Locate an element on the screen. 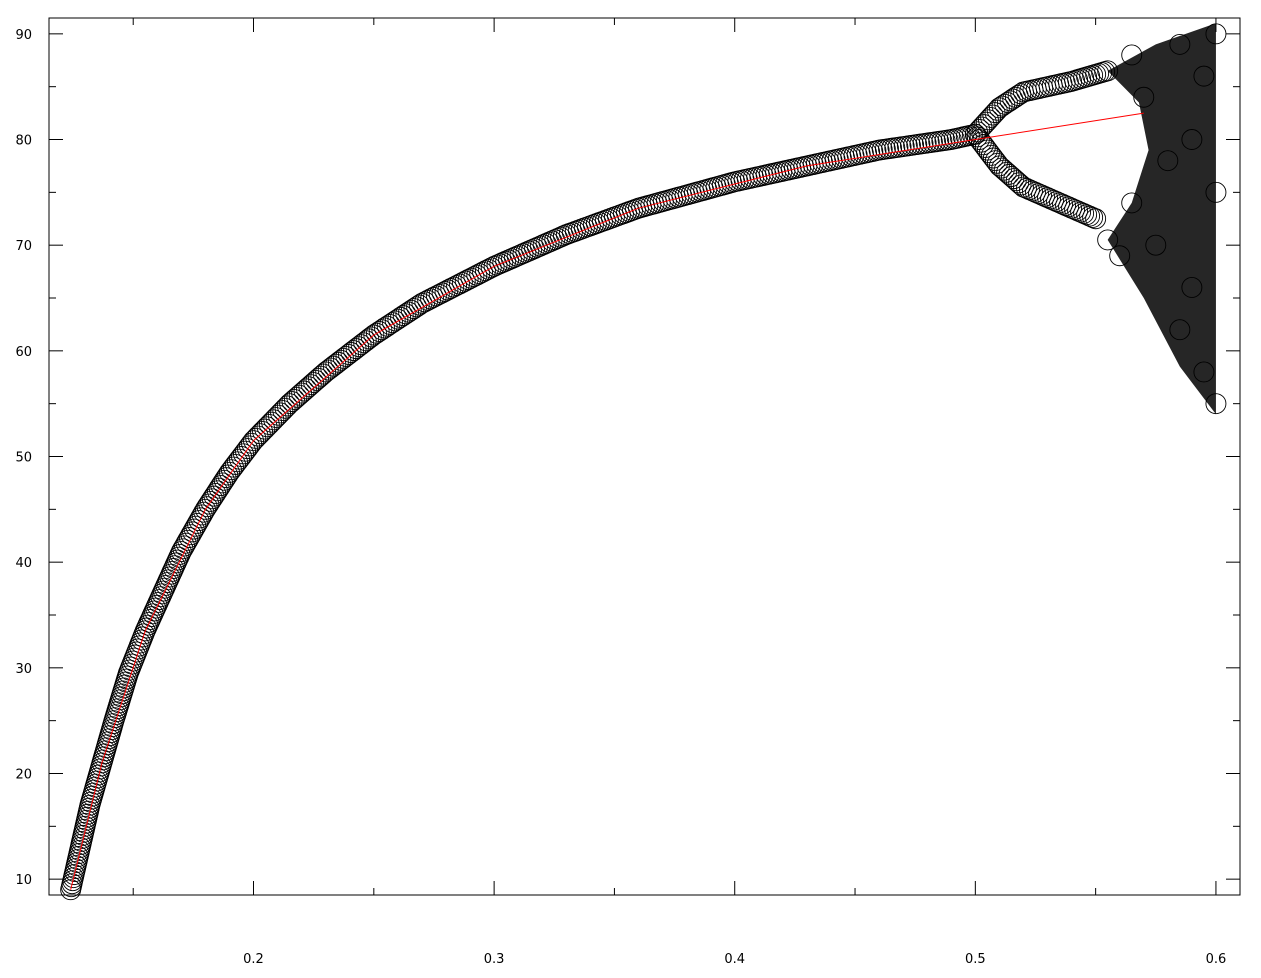 The width and height of the screenshot is (1261, 978). x-tick-label: 0.4 is located at coordinates (734, 959).